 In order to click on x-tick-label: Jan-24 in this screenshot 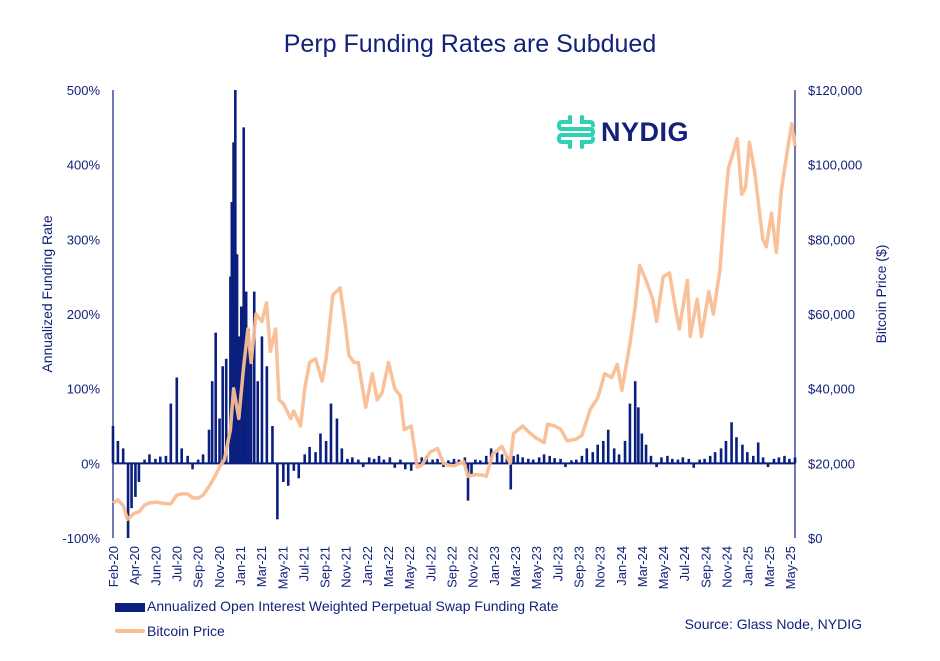, I will do `click(621, 566)`.